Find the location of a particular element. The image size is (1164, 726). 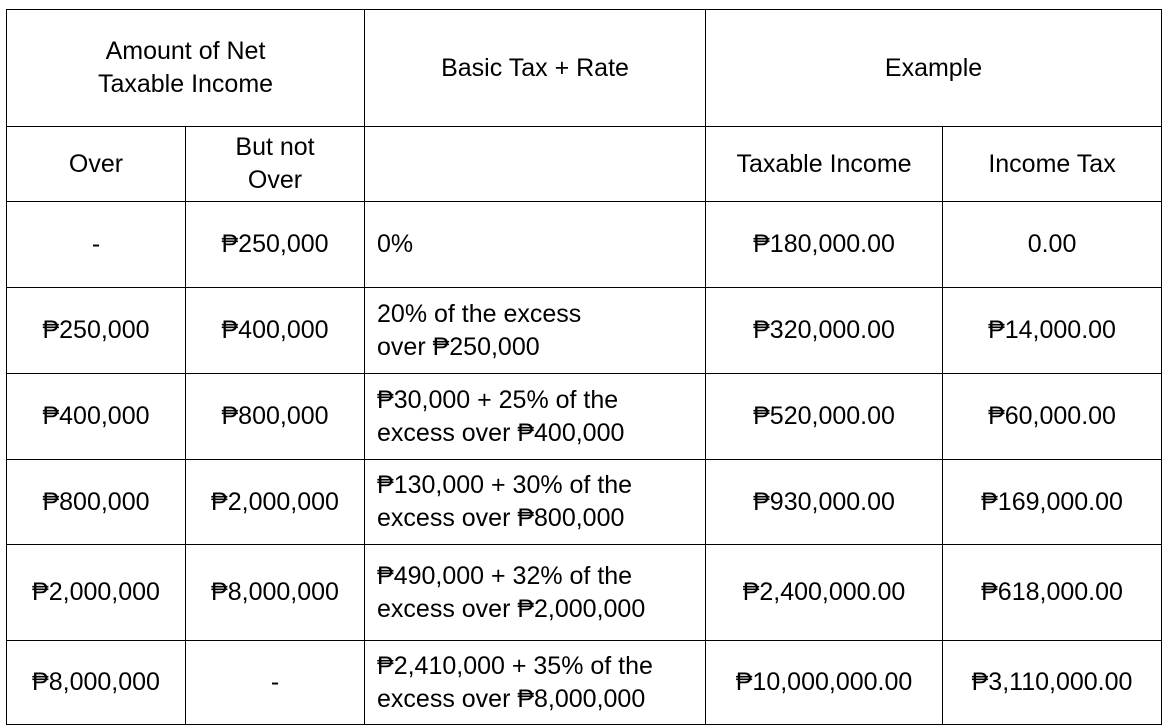

header-amount-of-net-taxable-income: Amount of Net Taxable Income is located at coordinates (185, 68).